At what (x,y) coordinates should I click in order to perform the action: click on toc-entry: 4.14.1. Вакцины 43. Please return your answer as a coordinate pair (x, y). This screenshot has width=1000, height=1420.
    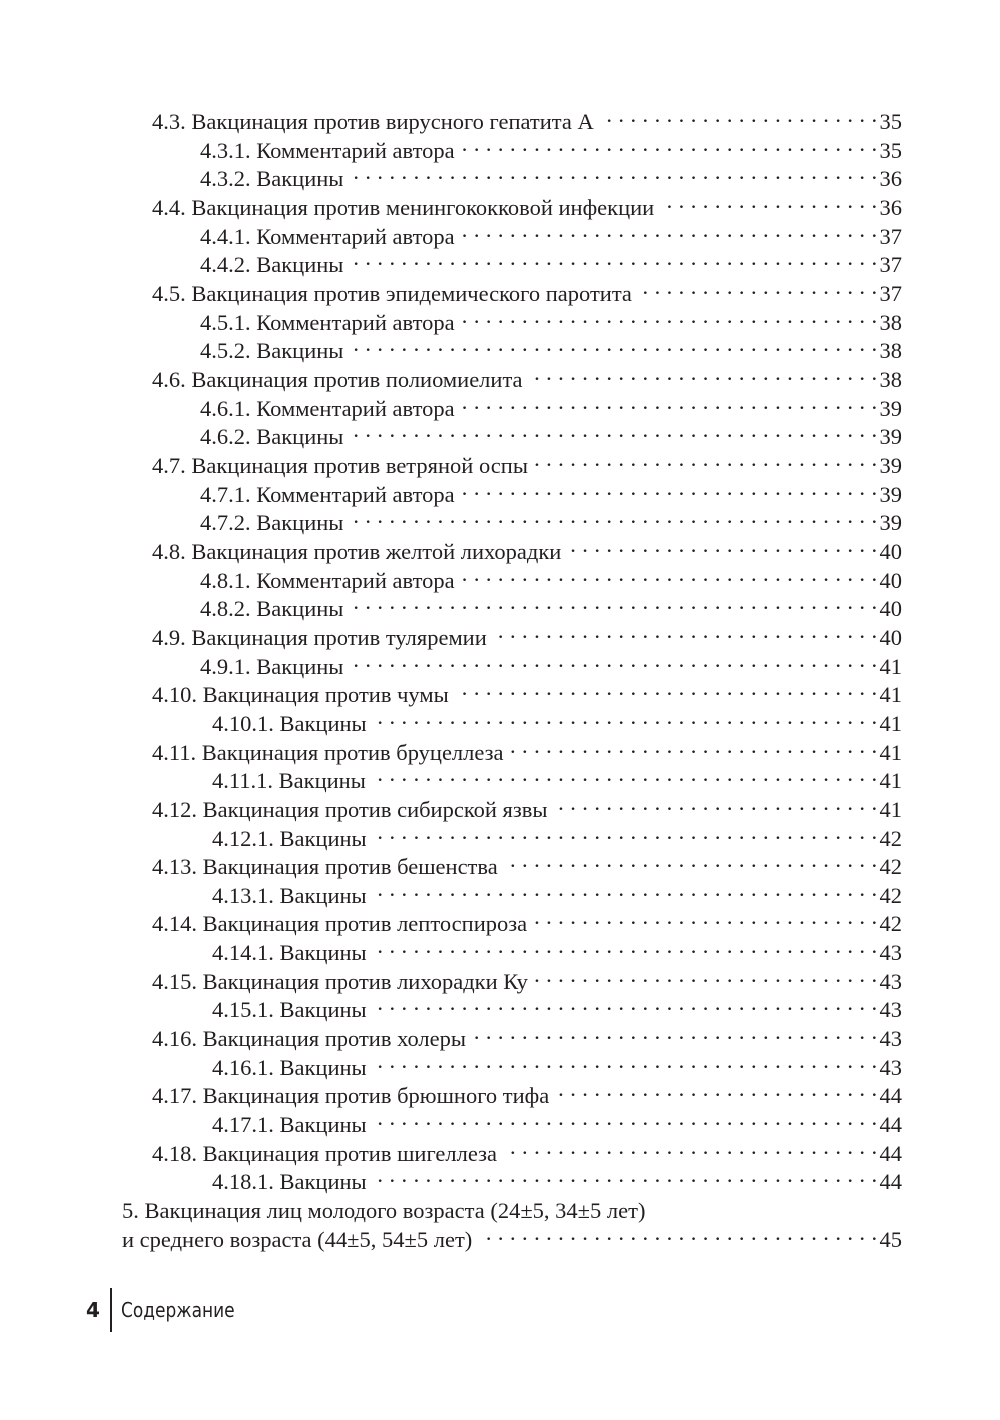
    Looking at the image, I should click on (557, 948).